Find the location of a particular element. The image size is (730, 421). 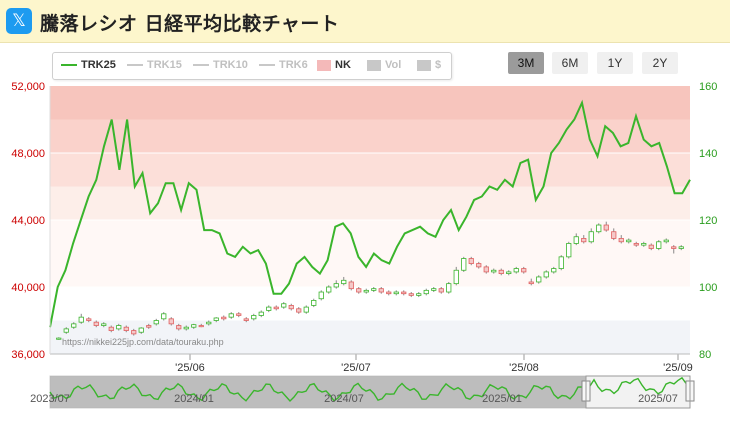

legend-item-trk15: TRK15 is located at coordinates (154, 65).